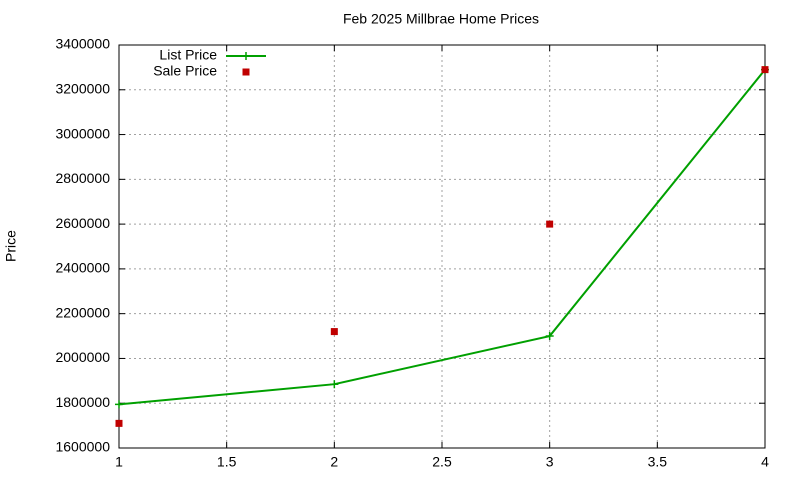  I want to click on legend-label: List Price, so click(188, 55).